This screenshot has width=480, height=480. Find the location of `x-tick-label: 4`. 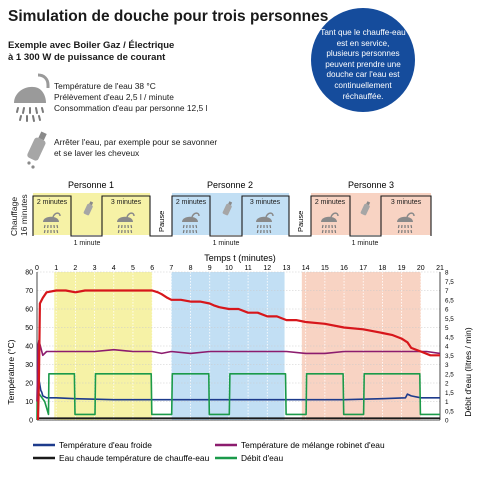

x-tick-label: 4 is located at coordinates (114, 268).